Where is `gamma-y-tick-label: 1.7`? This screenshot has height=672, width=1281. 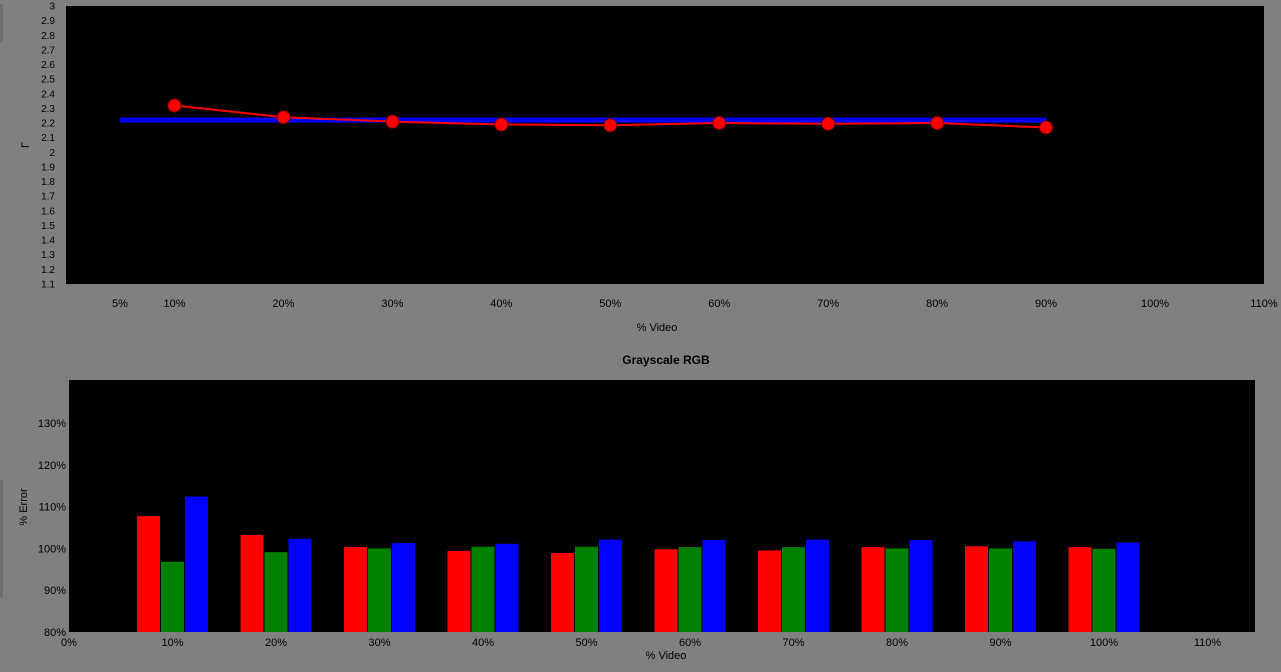
gamma-y-tick-label: 1.7 is located at coordinates (48, 197).